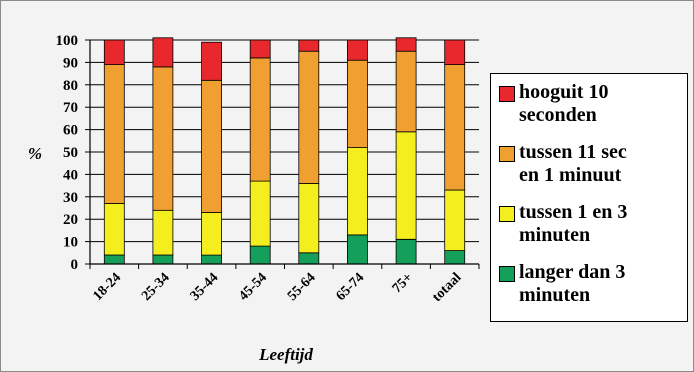  What do you see at coordinates (309, 45) in the screenshot?
I see `bar-55-64-hooguit-10-seconden` at bounding box center [309, 45].